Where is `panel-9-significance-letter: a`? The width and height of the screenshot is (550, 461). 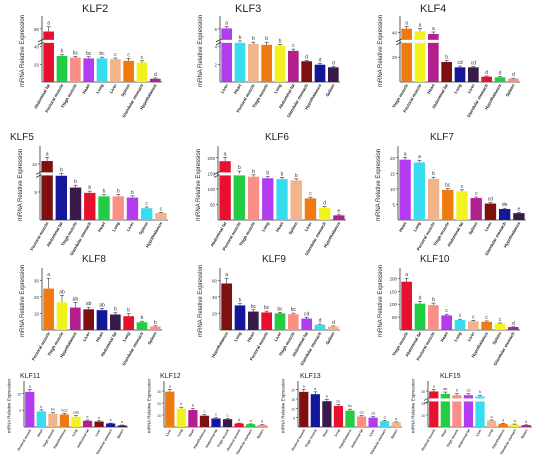 panel-9-significance-letter: a is located at coordinates (30, 387).